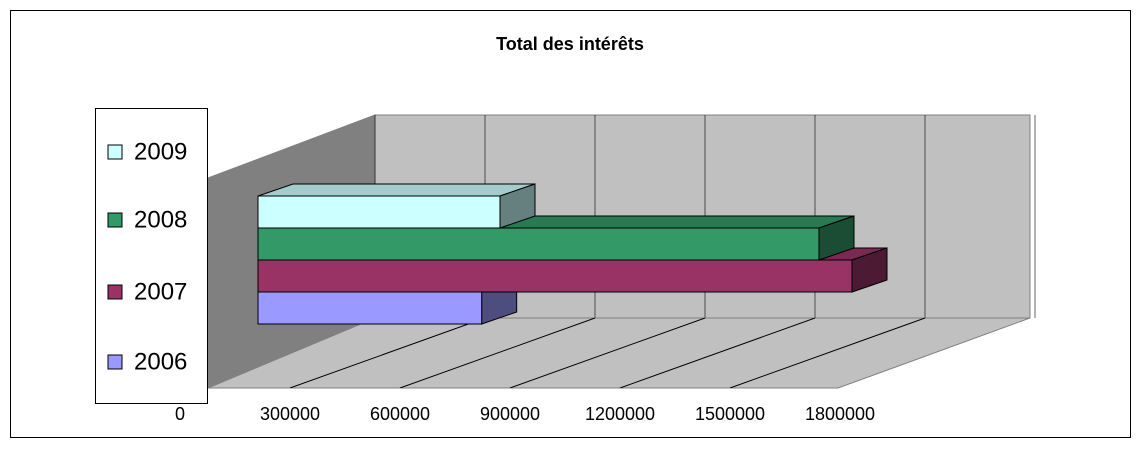 This screenshot has width=1141, height=454. Describe the element at coordinates (730, 414) in the screenshot. I see `x-tick-label: 1500000` at that location.